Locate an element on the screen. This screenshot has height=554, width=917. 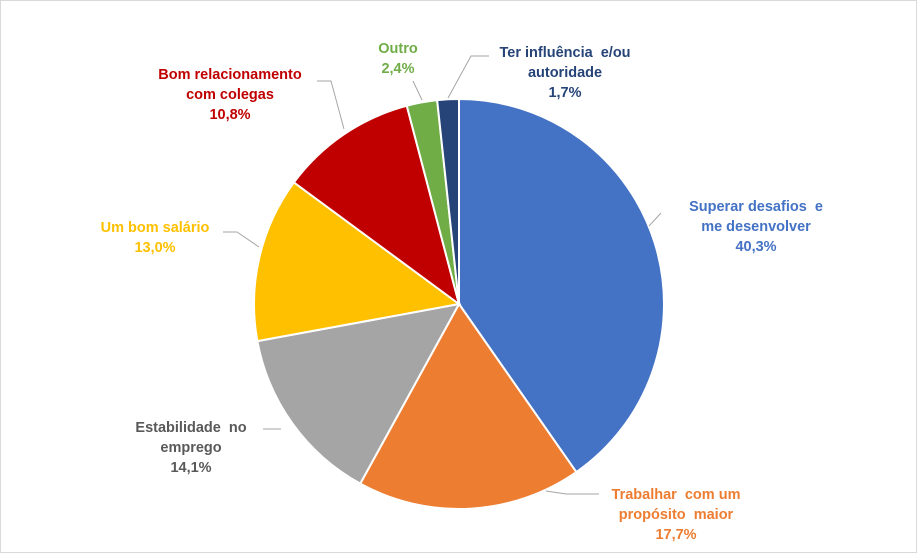
pie-slice-trabalhar-com-um-proposito-maior is located at coordinates (468, 406).